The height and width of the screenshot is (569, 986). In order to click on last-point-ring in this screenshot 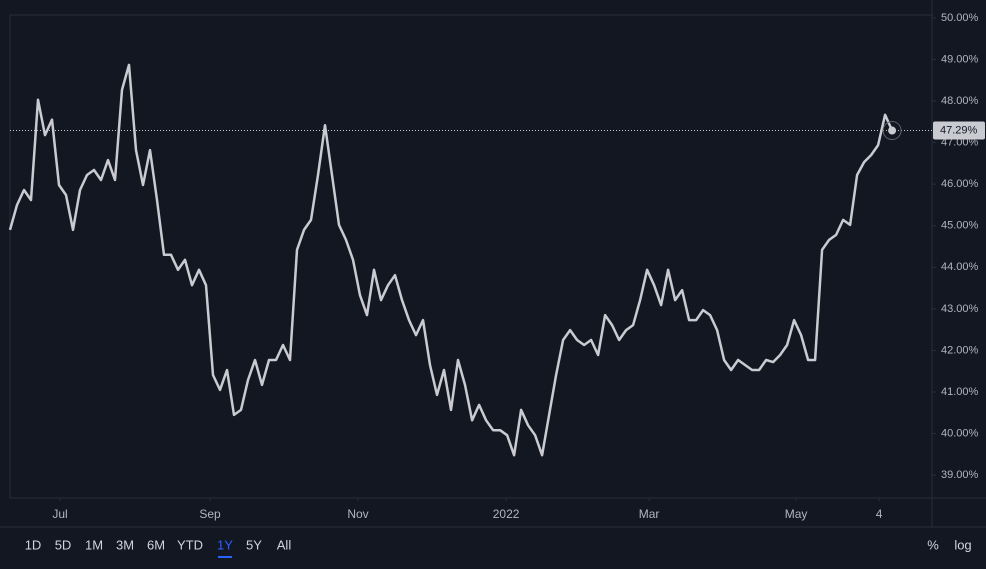, I will do `click(892, 131)`.